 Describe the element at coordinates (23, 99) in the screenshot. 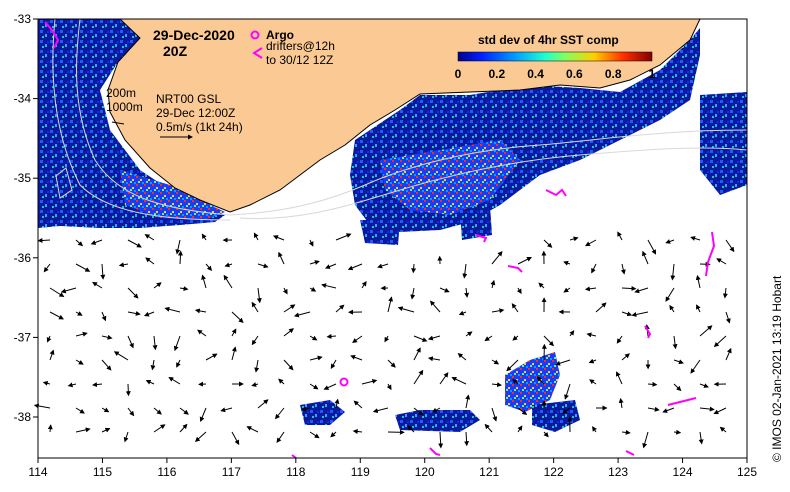

I see `y-tick-label: -34` at that location.